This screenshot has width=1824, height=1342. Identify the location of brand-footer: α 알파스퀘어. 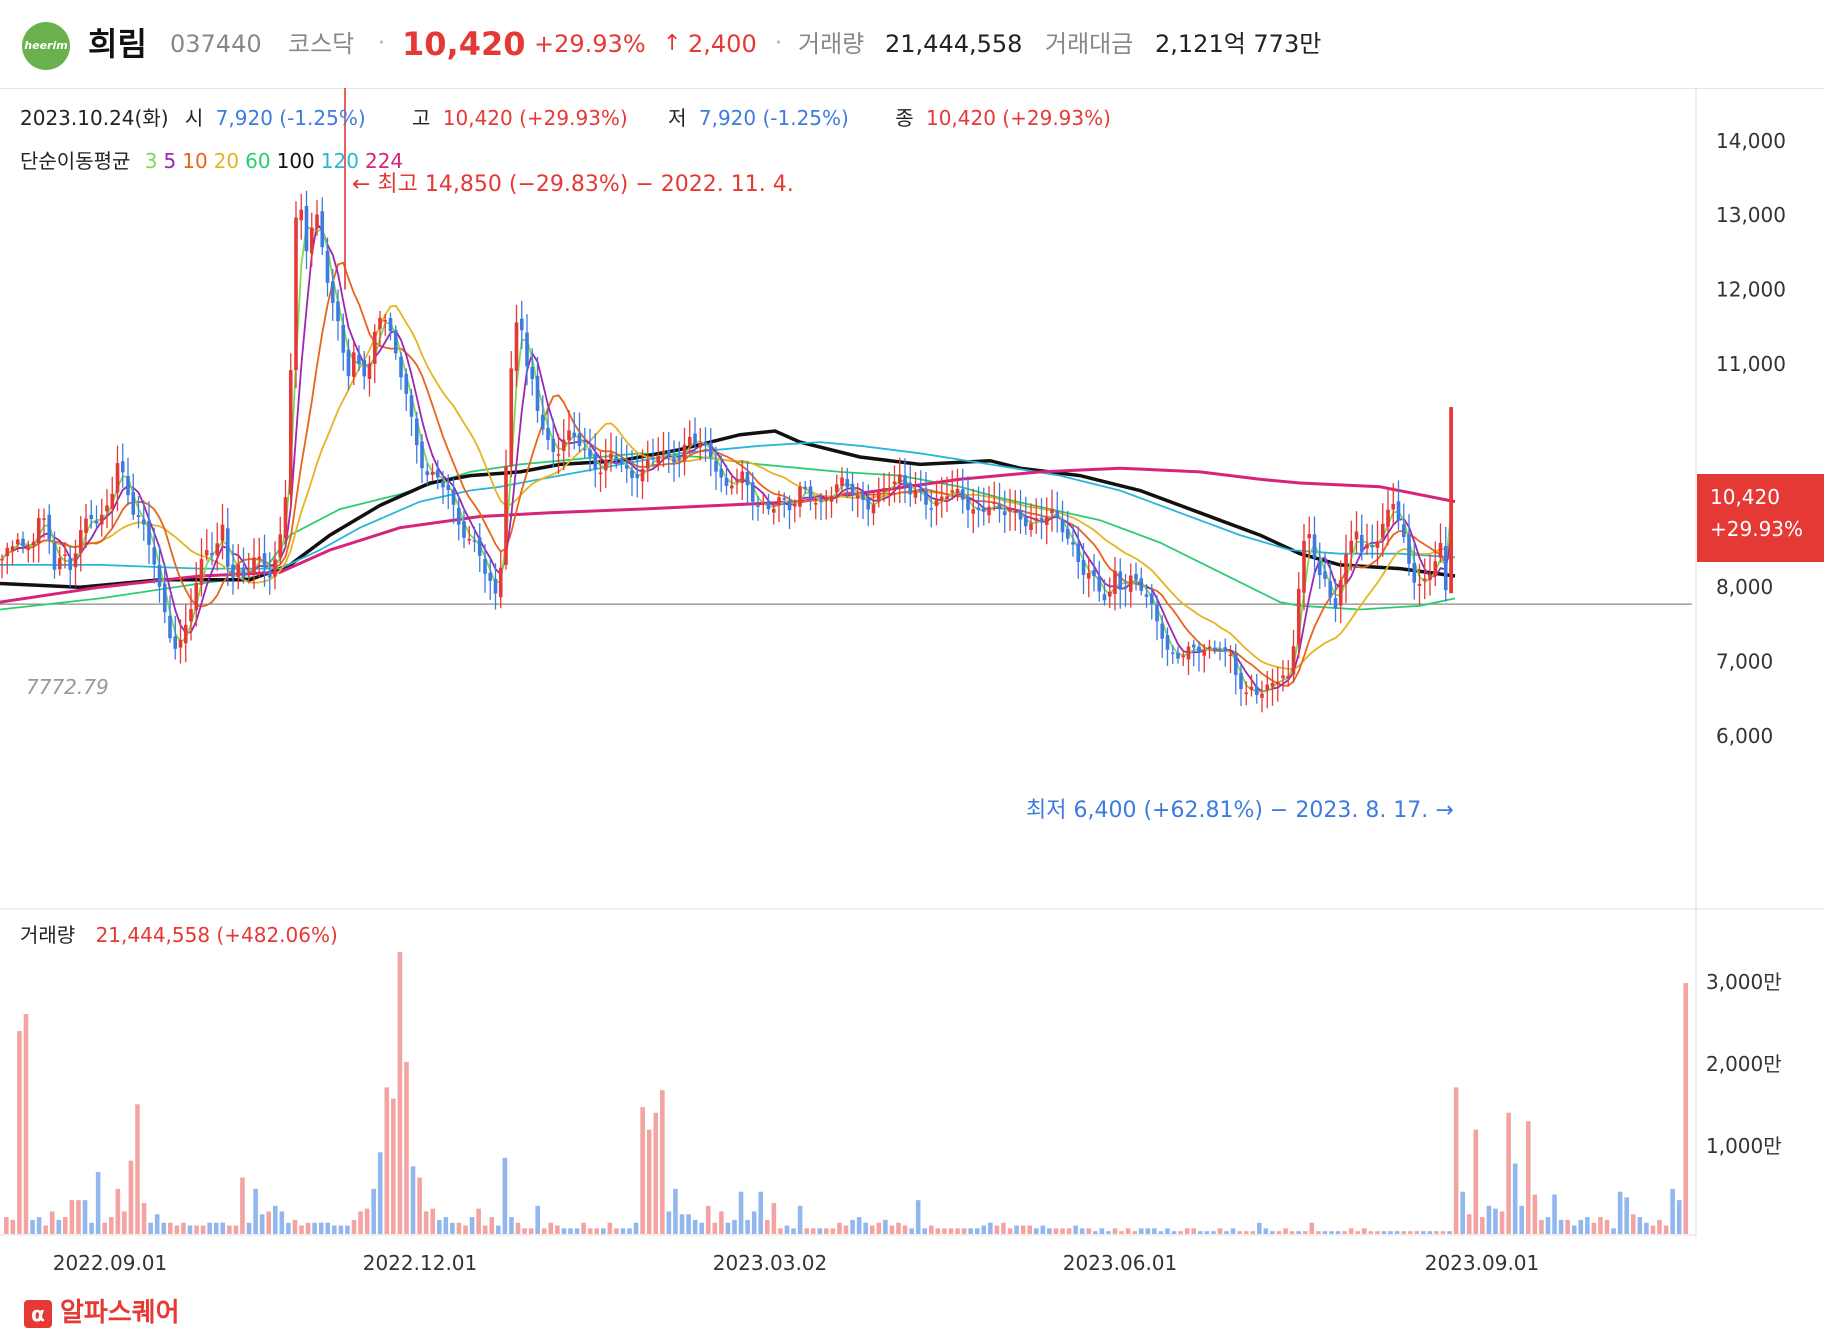
(102, 1313).